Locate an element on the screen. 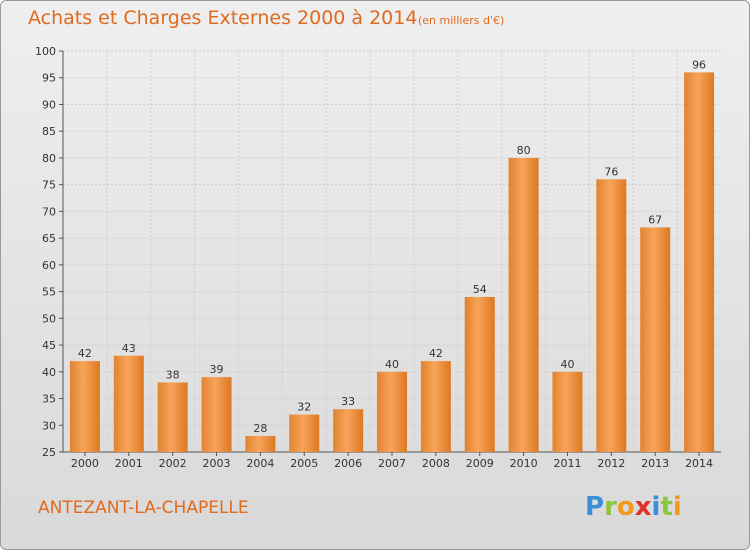 The height and width of the screenshot is (550, 750). value-label-2003: 39 is located at coordinates (217, 369).